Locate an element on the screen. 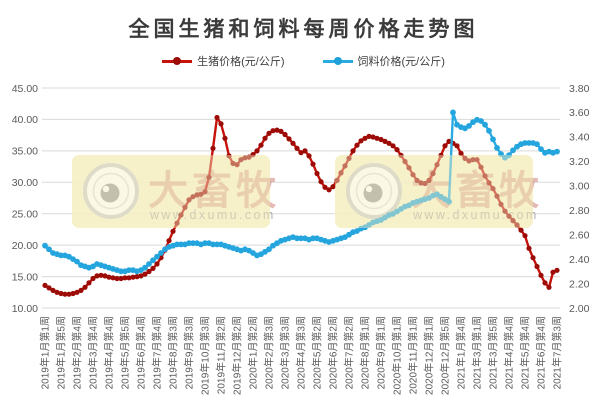 The width and height of the screenshot is (607, 416). svg-text: 2020年3月第3周 is located at coordinates (285, 352).